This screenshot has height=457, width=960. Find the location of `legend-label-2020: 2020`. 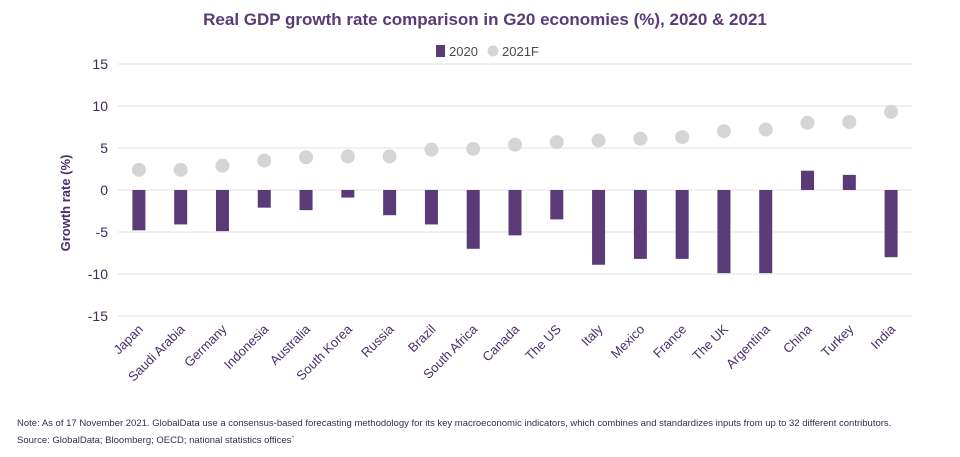

legend-label-2020: 2020 is located at coordinates (463, 51).